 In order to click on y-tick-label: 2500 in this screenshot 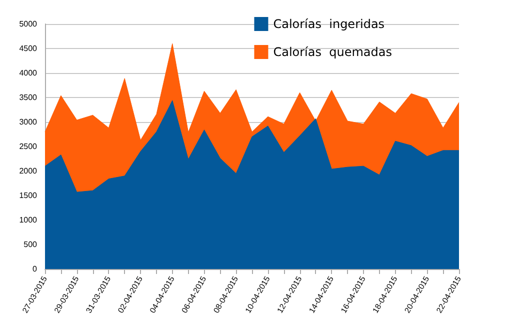, I will do `click(28, 146)`.